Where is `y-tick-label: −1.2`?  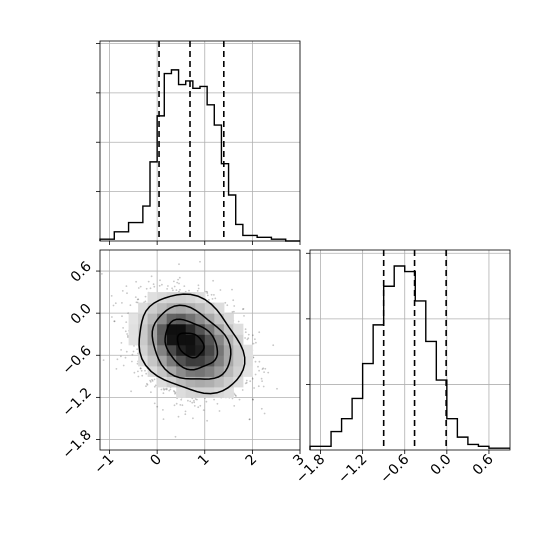 y-tick-label: −1.2 is located at coordinates (76, 402).